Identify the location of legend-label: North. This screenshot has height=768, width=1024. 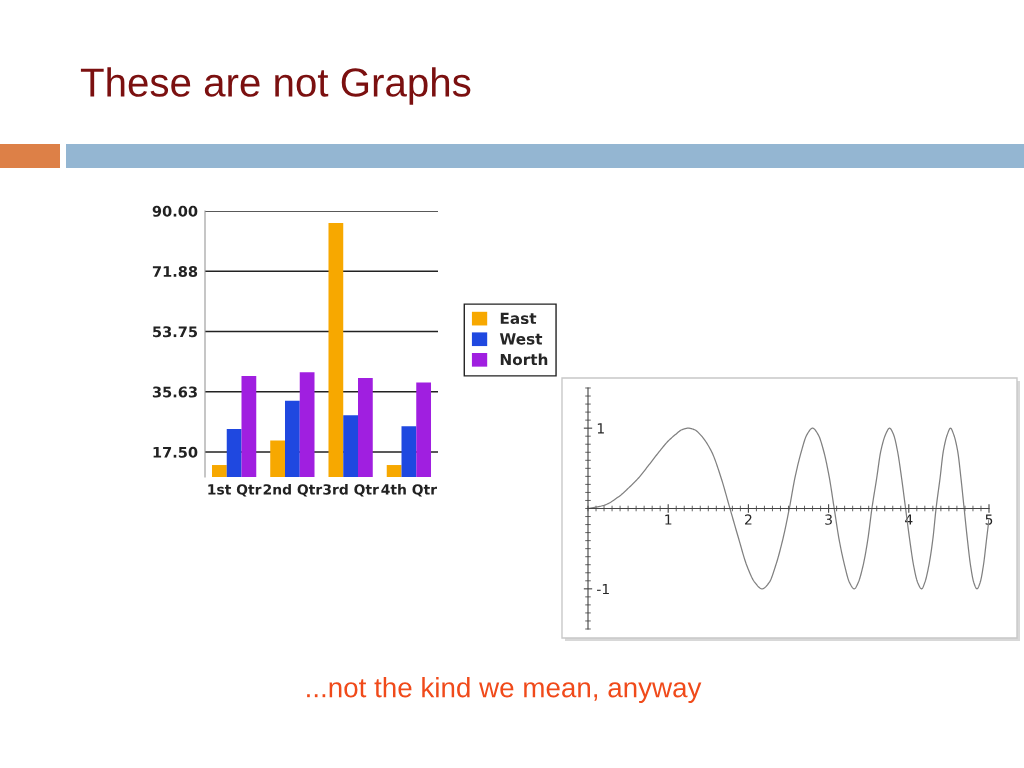
(524, 359).